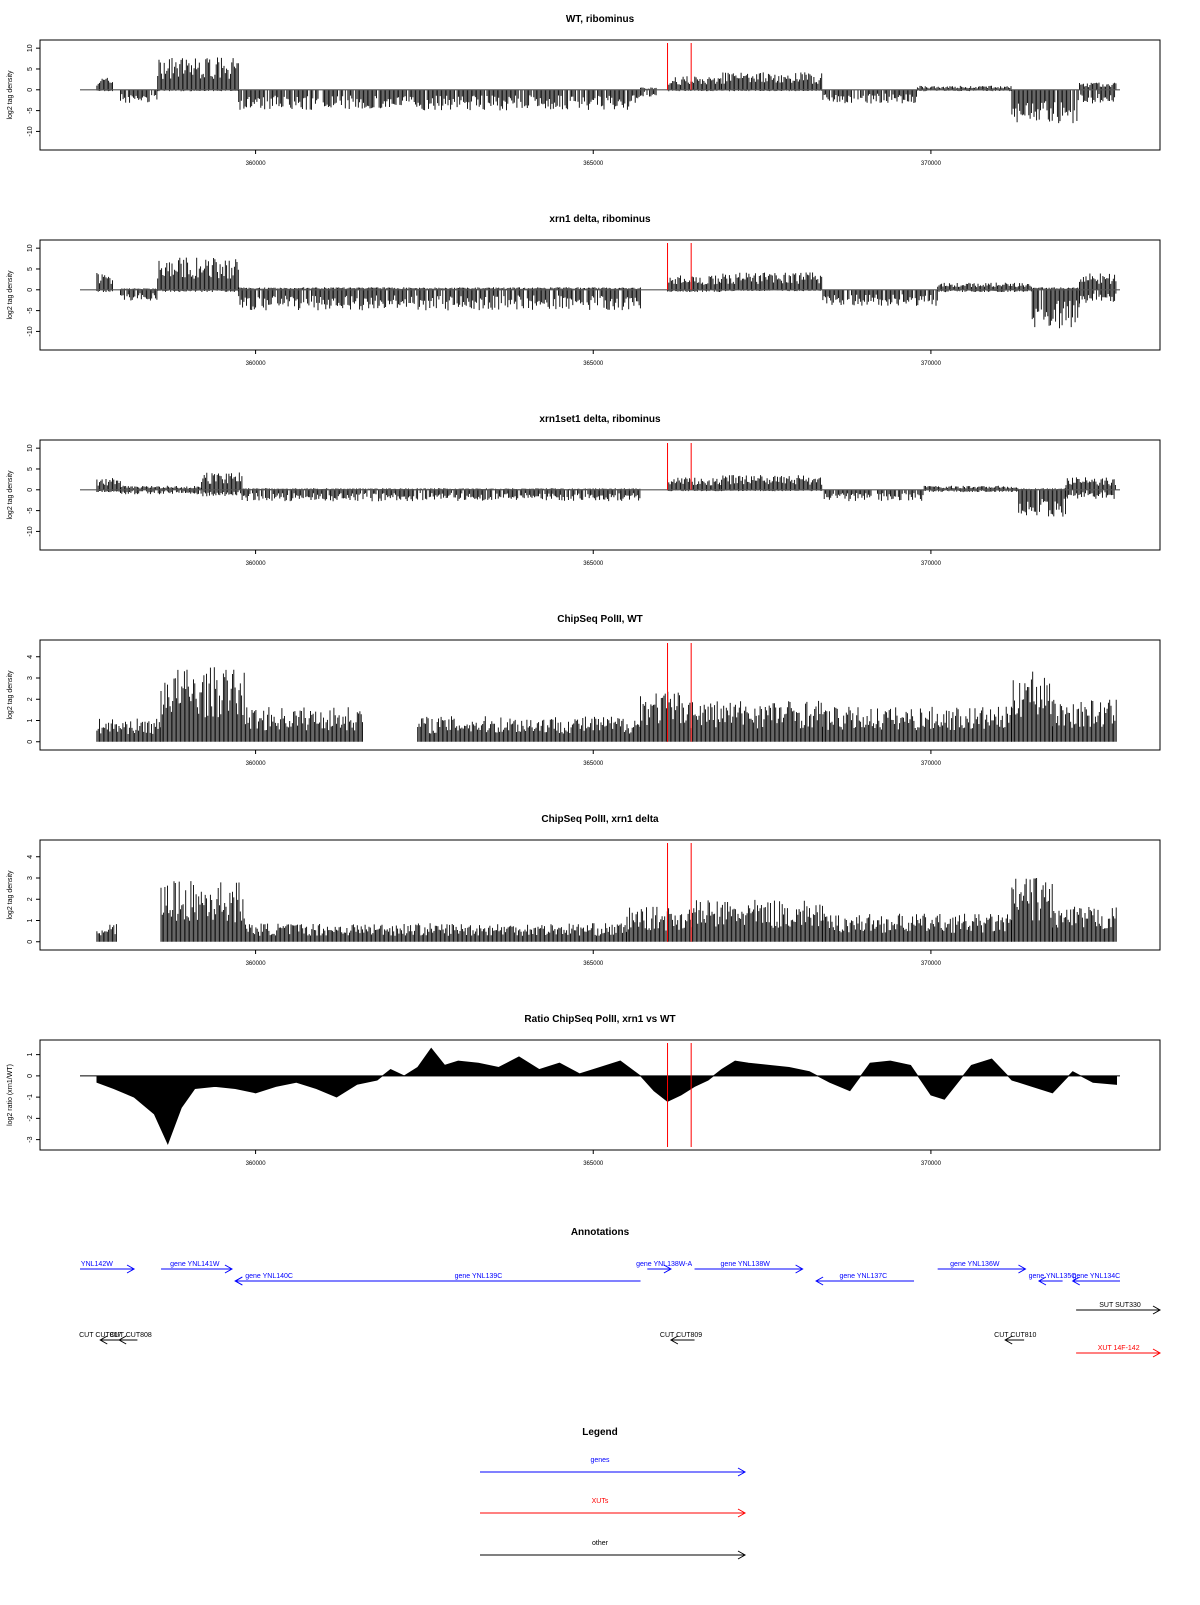 Image resolution: width=1200 pixels, height=1605 pixels. What do you see at coordinates (600, 1232) in the screenshot?
I see `annotations-title: Annotations` at bounding box center [600, 1232].